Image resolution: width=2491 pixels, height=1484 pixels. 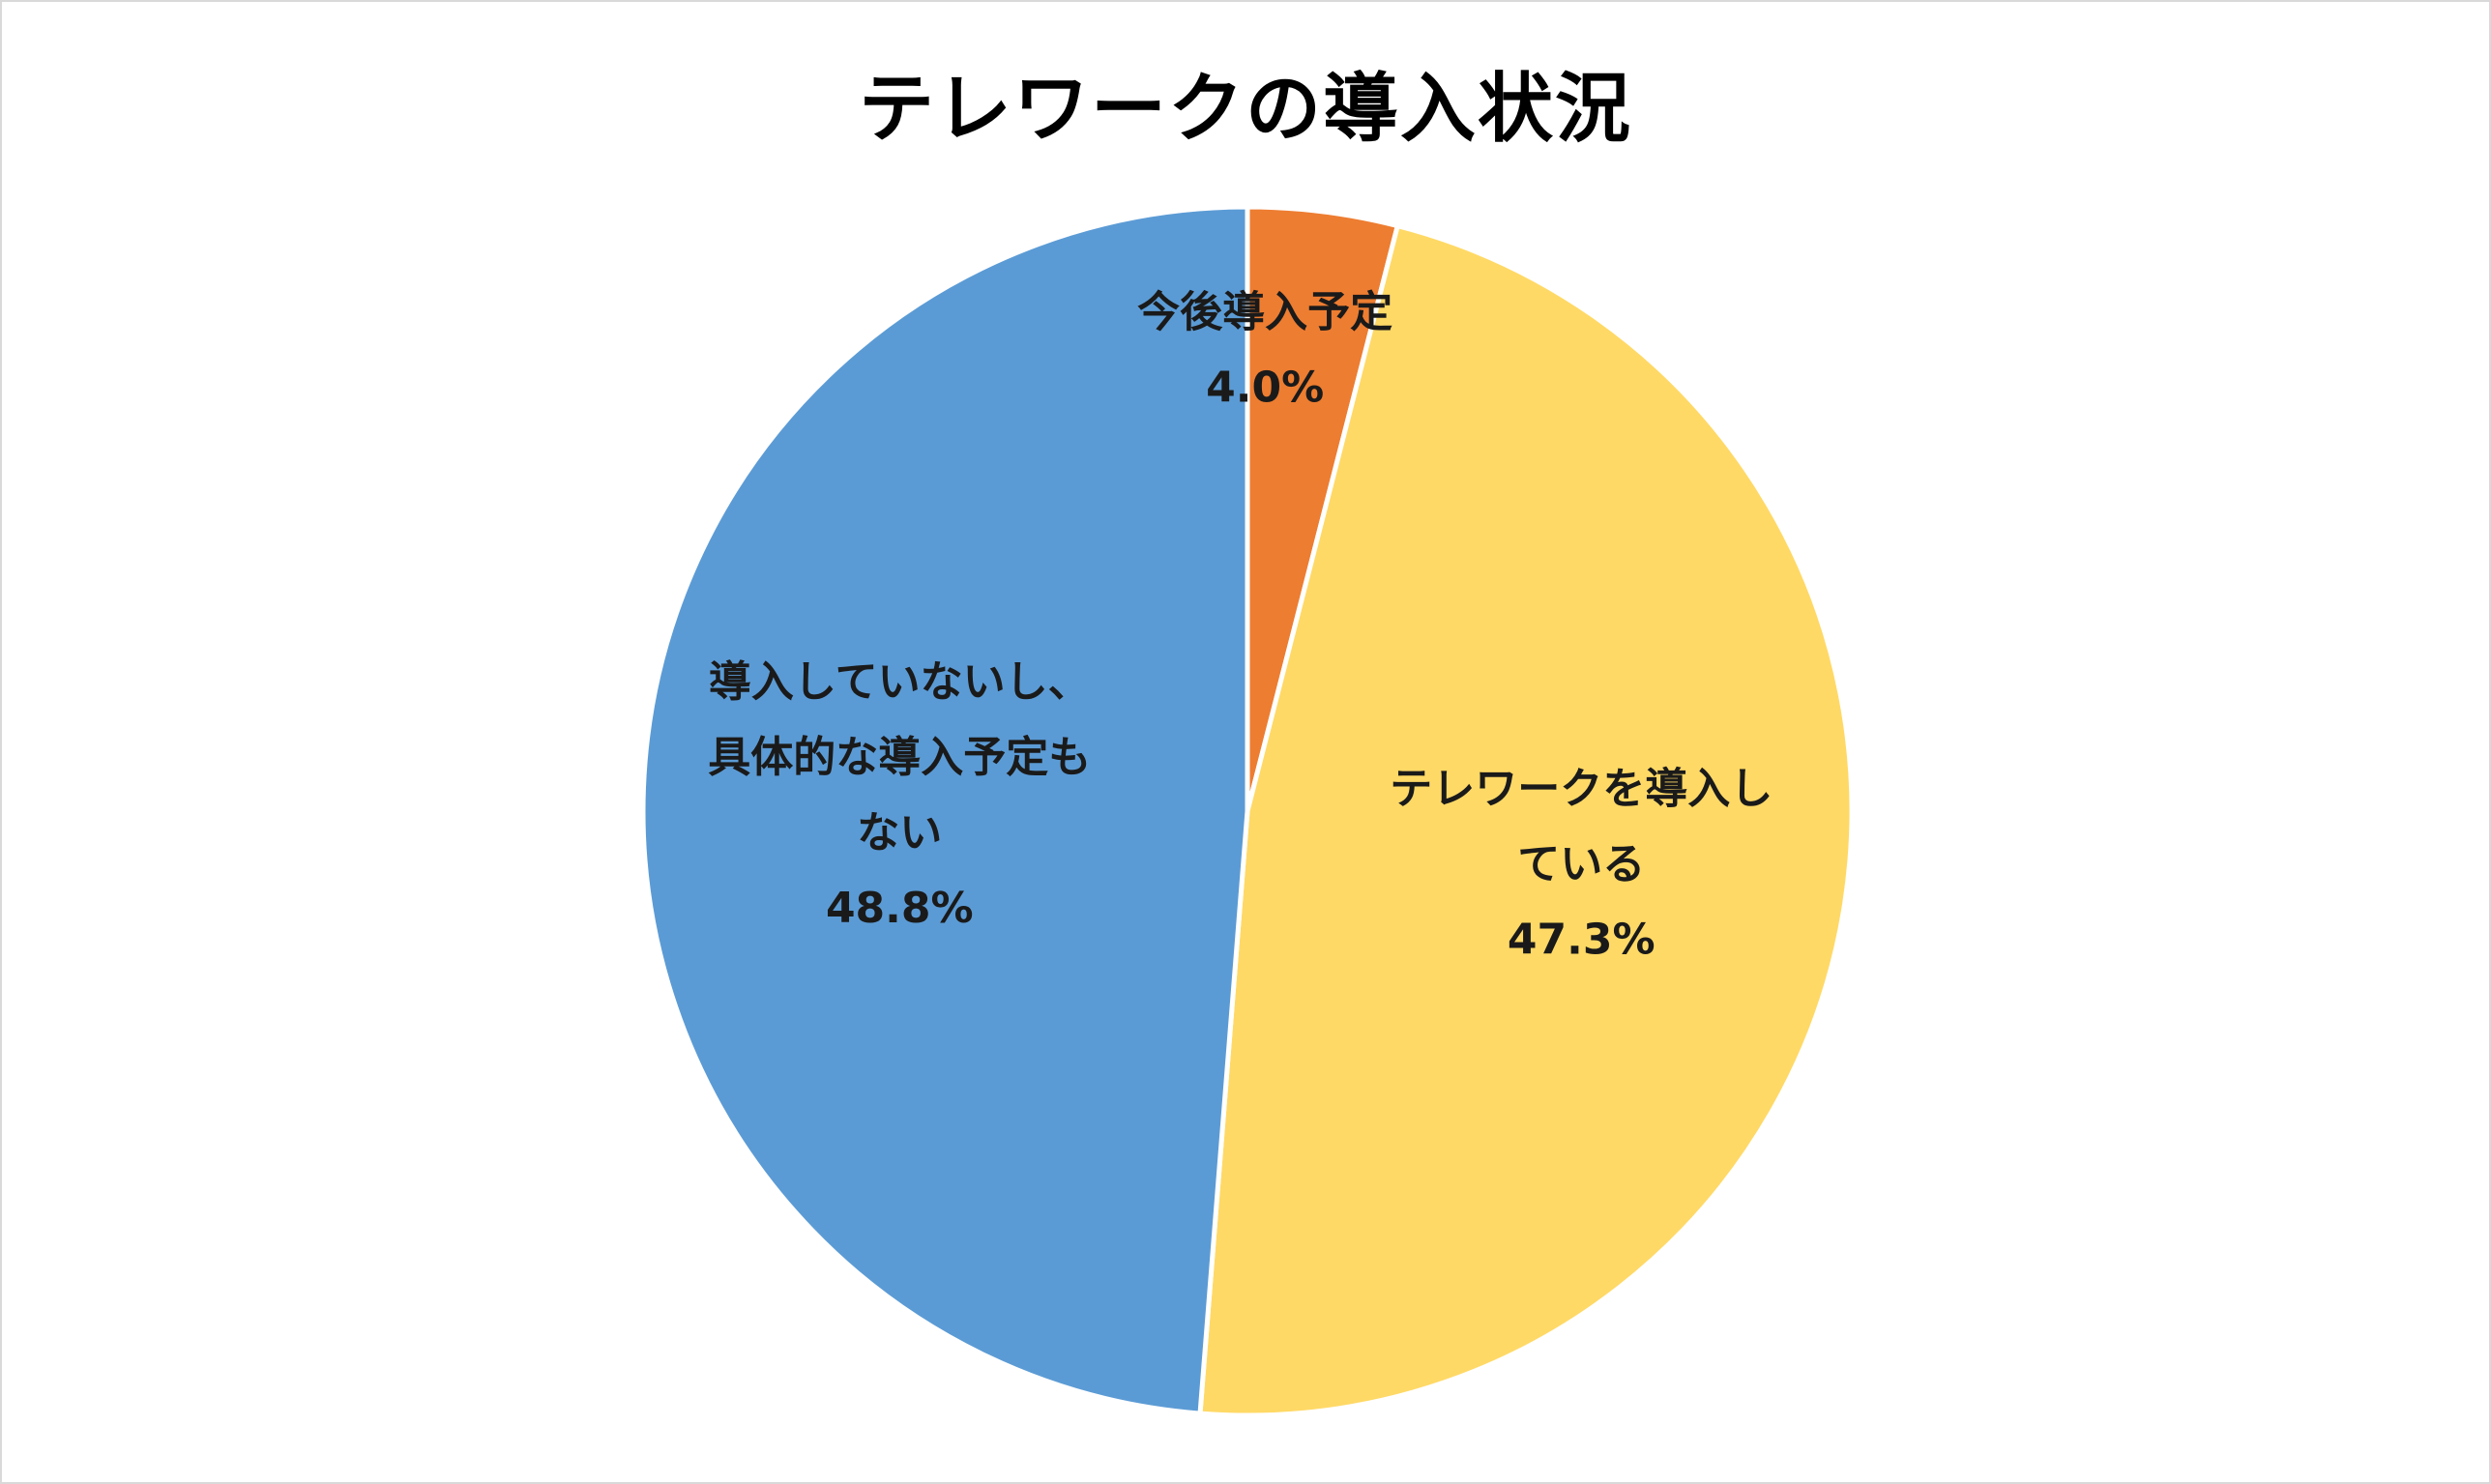 I want to click on data-label-2: 導入していないし、具体的な導入予定もない 48.8%, so click(x=900, y=795).